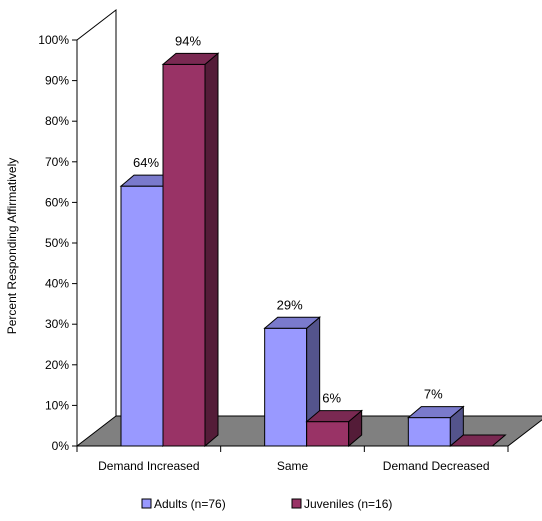 This screenshot has height=521, width=542. I want to click on x-axis: Demand Increased Same Demand Decreased, so click(292, 459).